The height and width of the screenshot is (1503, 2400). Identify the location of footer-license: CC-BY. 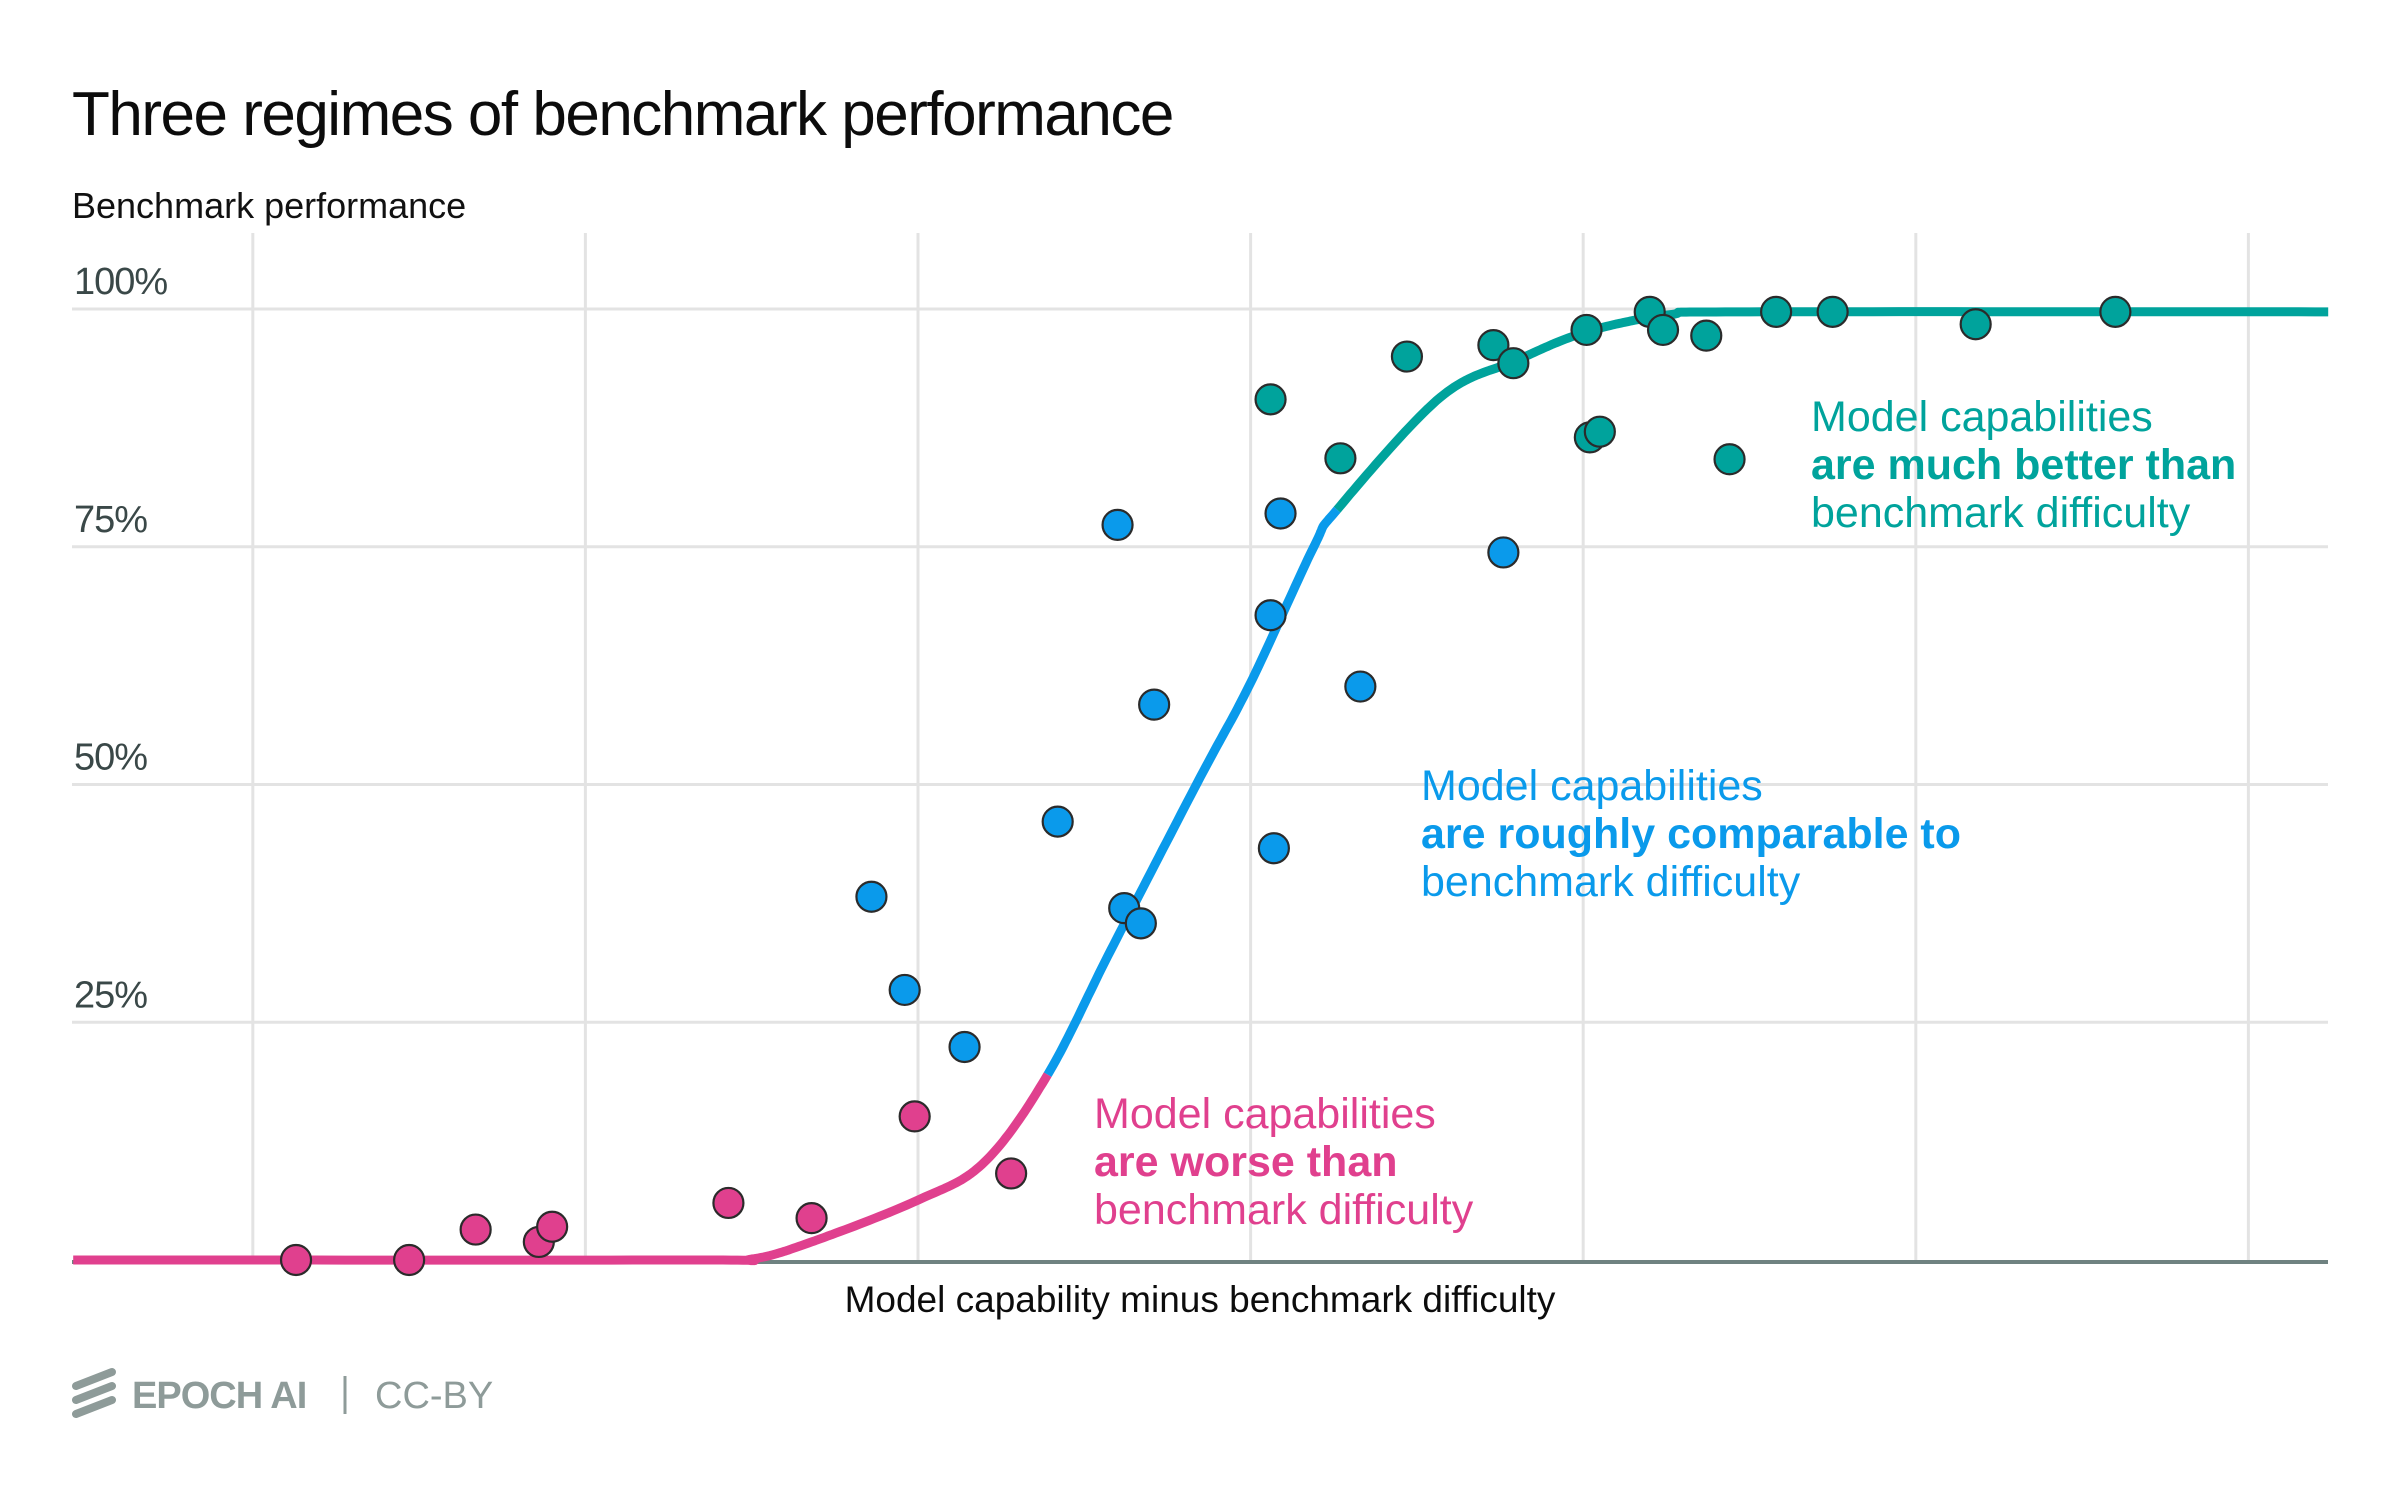
(434, 1396).